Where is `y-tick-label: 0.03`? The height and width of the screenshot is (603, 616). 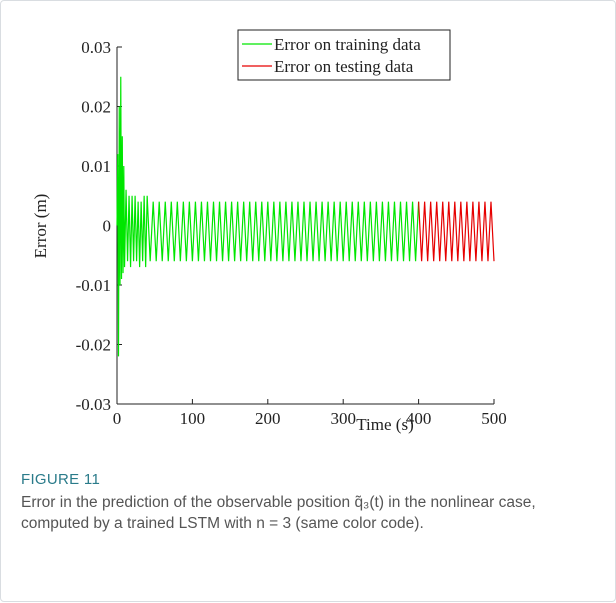
y-tick-label: 0.03 is located at coordinates (96, 47).